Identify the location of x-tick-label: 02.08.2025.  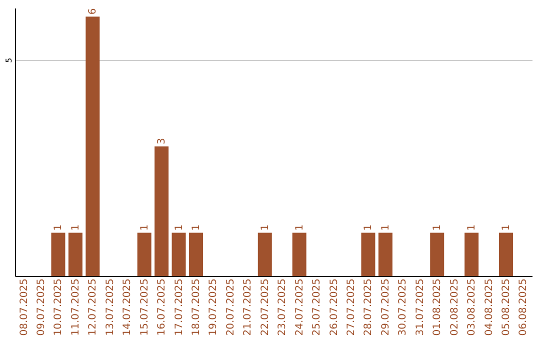
(454, 307).